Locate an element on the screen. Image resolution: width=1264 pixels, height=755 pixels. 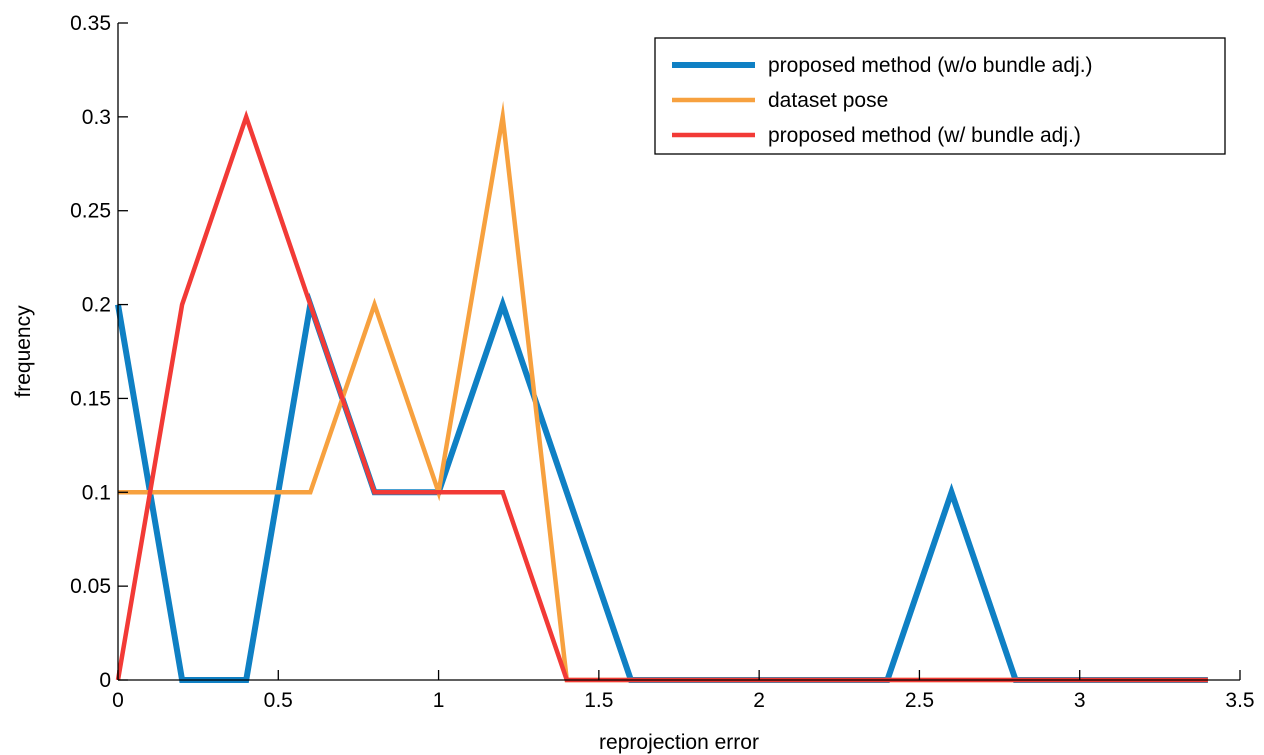
legend-label-dataset-pose: dataset pose is located at coordinates (828, 100).